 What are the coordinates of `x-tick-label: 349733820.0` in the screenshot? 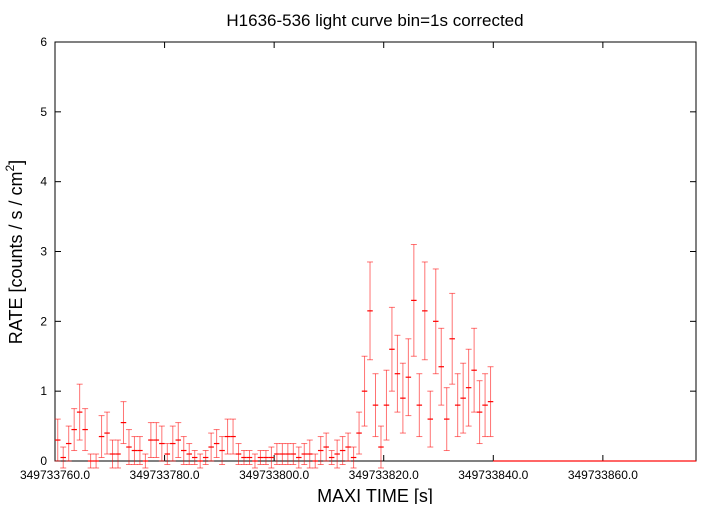 It's located at (384, 475).